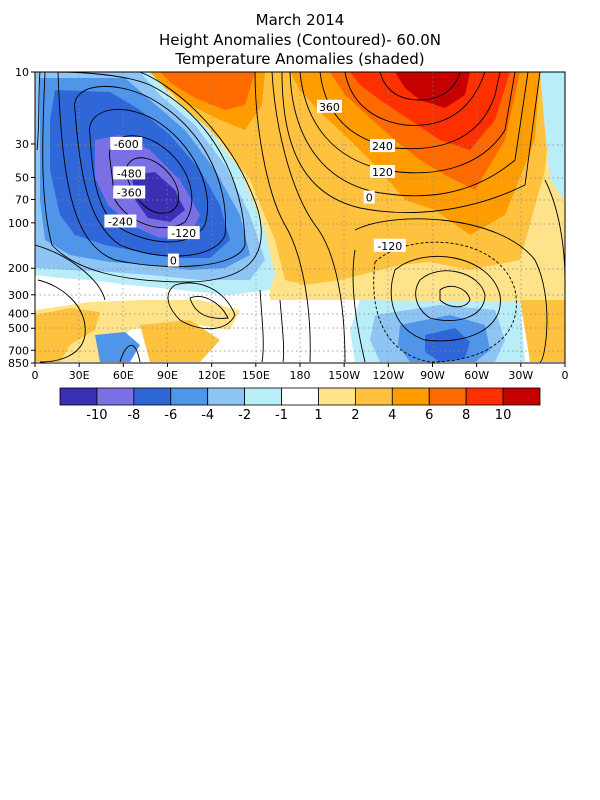  What do you see at coordinates (96, 415) in the screenshot?
I see `colorbar-label: -10` at bounding box center [96, 415].